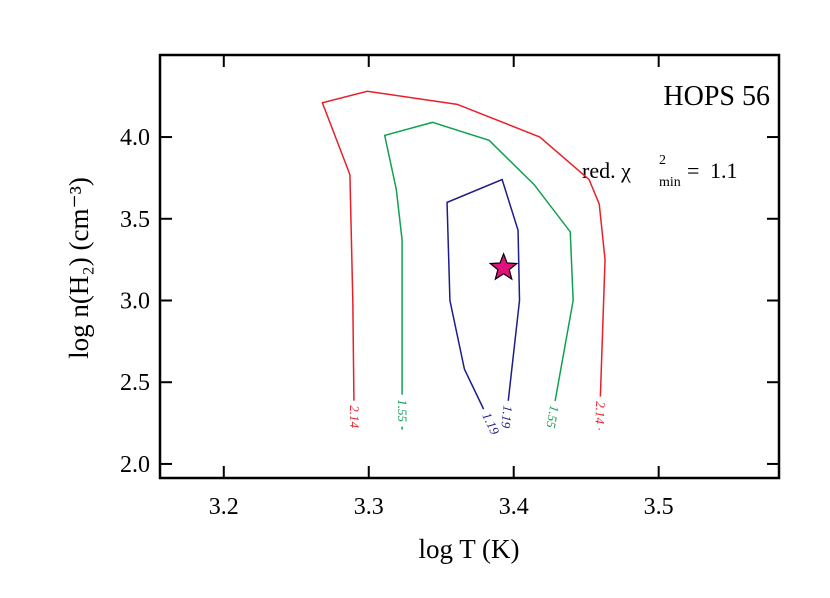 This screenshot has width=830, height=598. I want to click on x-tick-label: 3.4, so click(514, 507).